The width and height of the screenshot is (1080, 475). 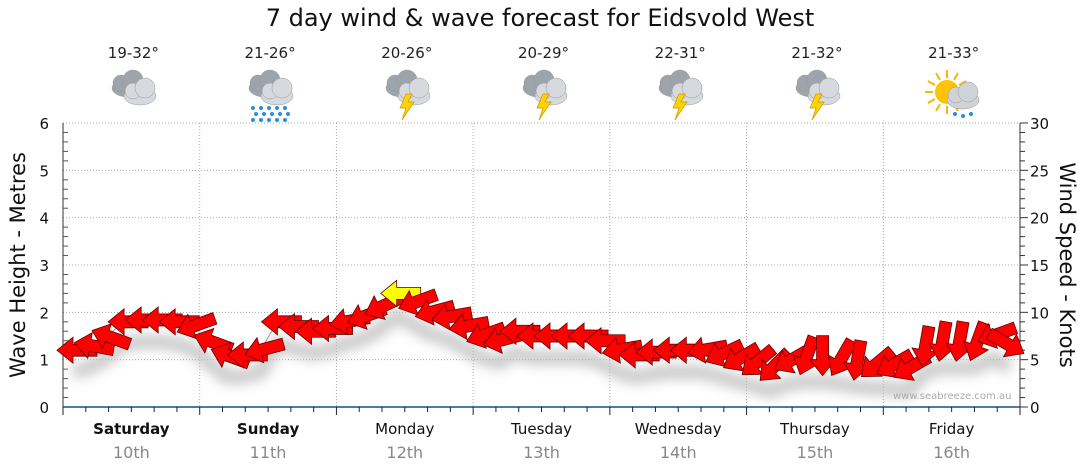 What do you see at coordinates (131, 452) in the screenshot?
I see `day-date: 10th` at bounding box center [131, 452].